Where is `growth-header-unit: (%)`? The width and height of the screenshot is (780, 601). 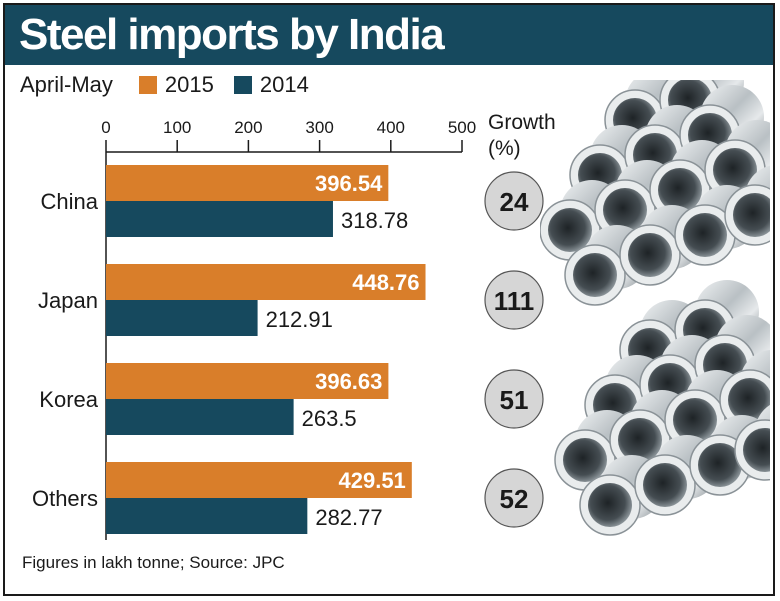
growth-header-unit: (%) is located at coordinates (504, 148).